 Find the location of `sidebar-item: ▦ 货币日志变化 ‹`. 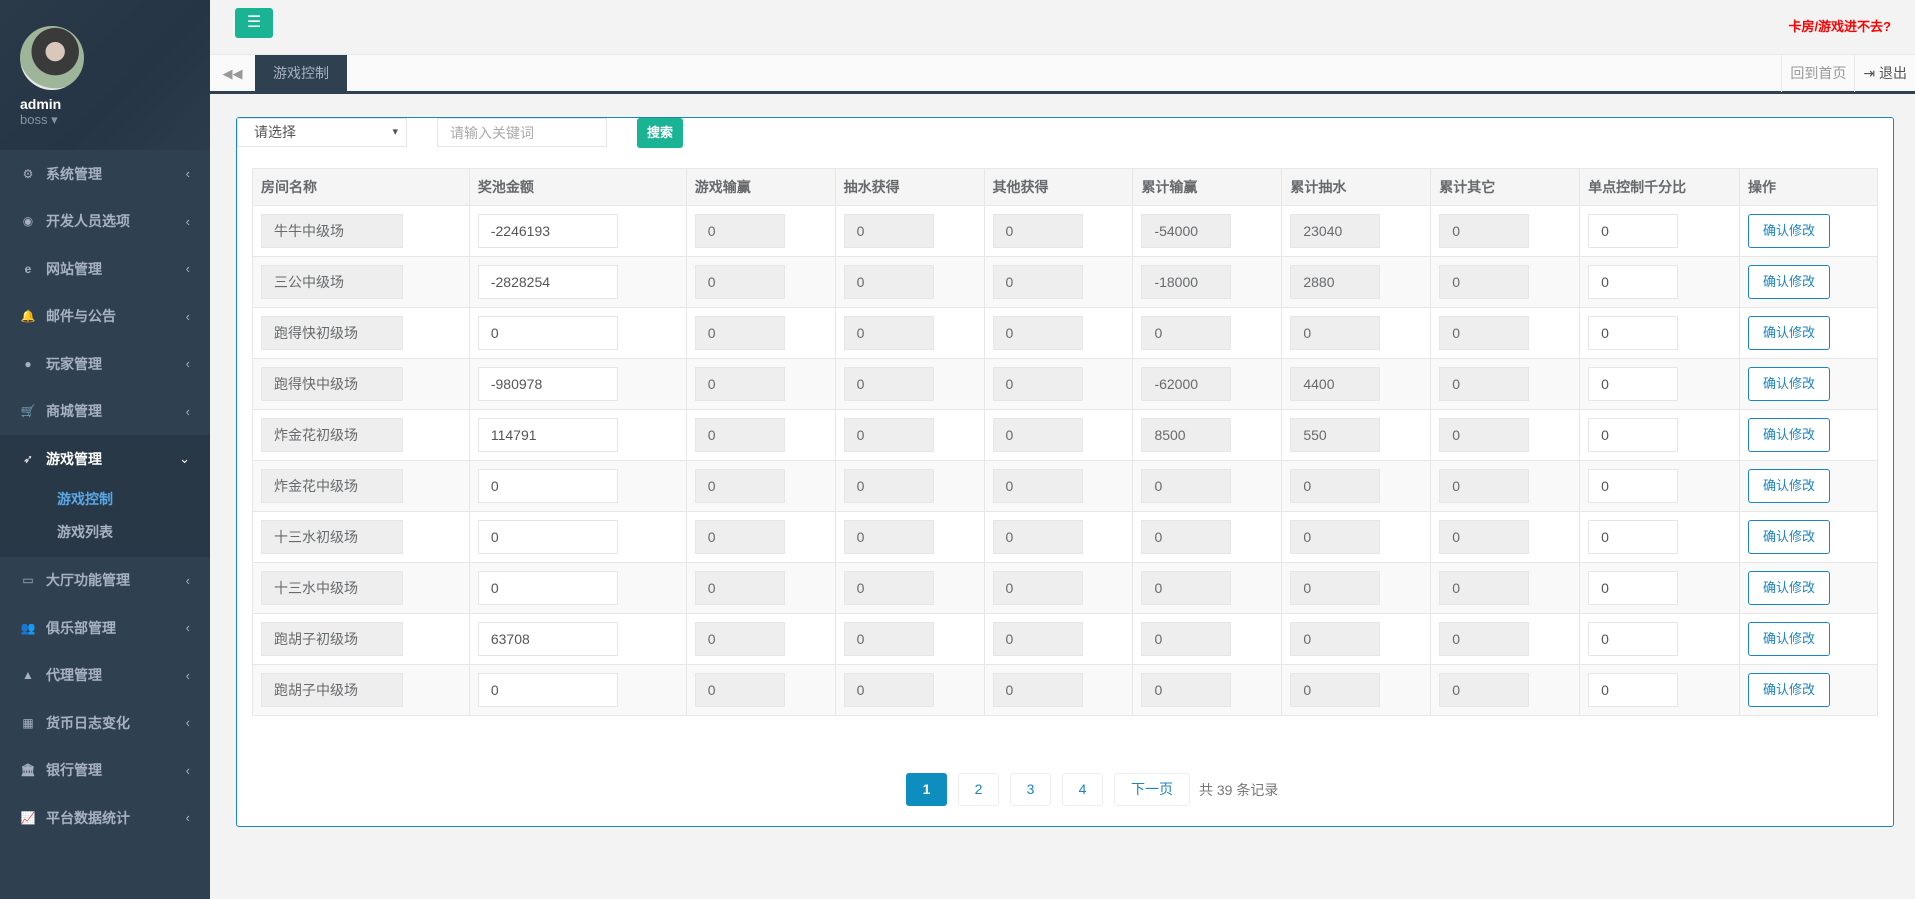

sidebar-item: ▦ 货币日志变化 ‹ is located at coordinates (105, 723).